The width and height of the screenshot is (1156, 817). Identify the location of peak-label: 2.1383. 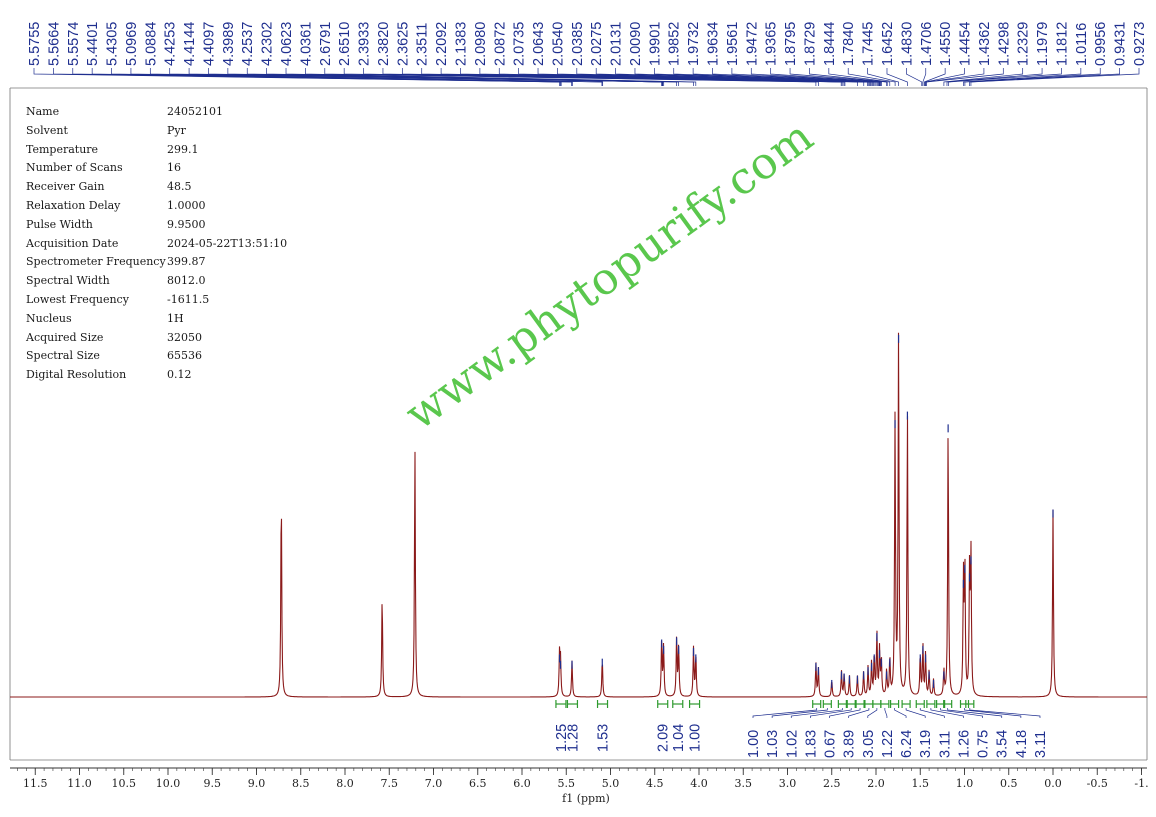
(461, 44).